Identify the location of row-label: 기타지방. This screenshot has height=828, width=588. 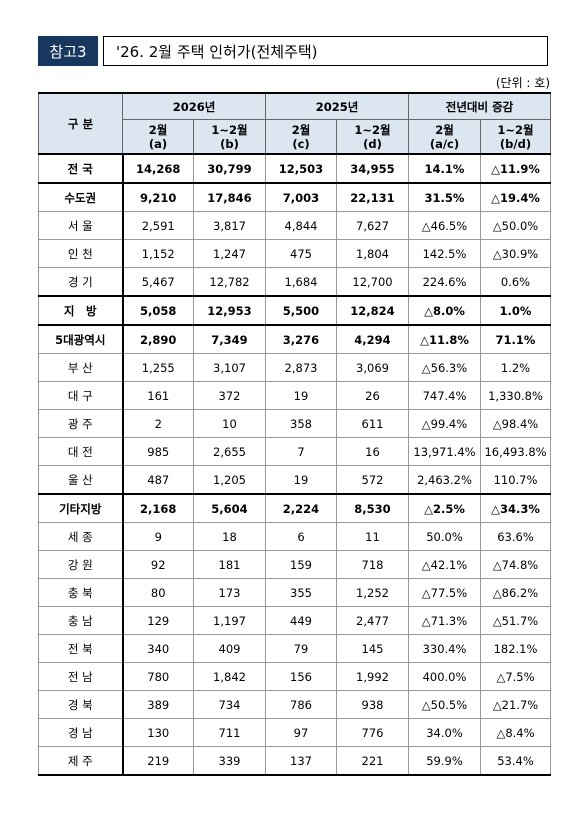
(81, 508).